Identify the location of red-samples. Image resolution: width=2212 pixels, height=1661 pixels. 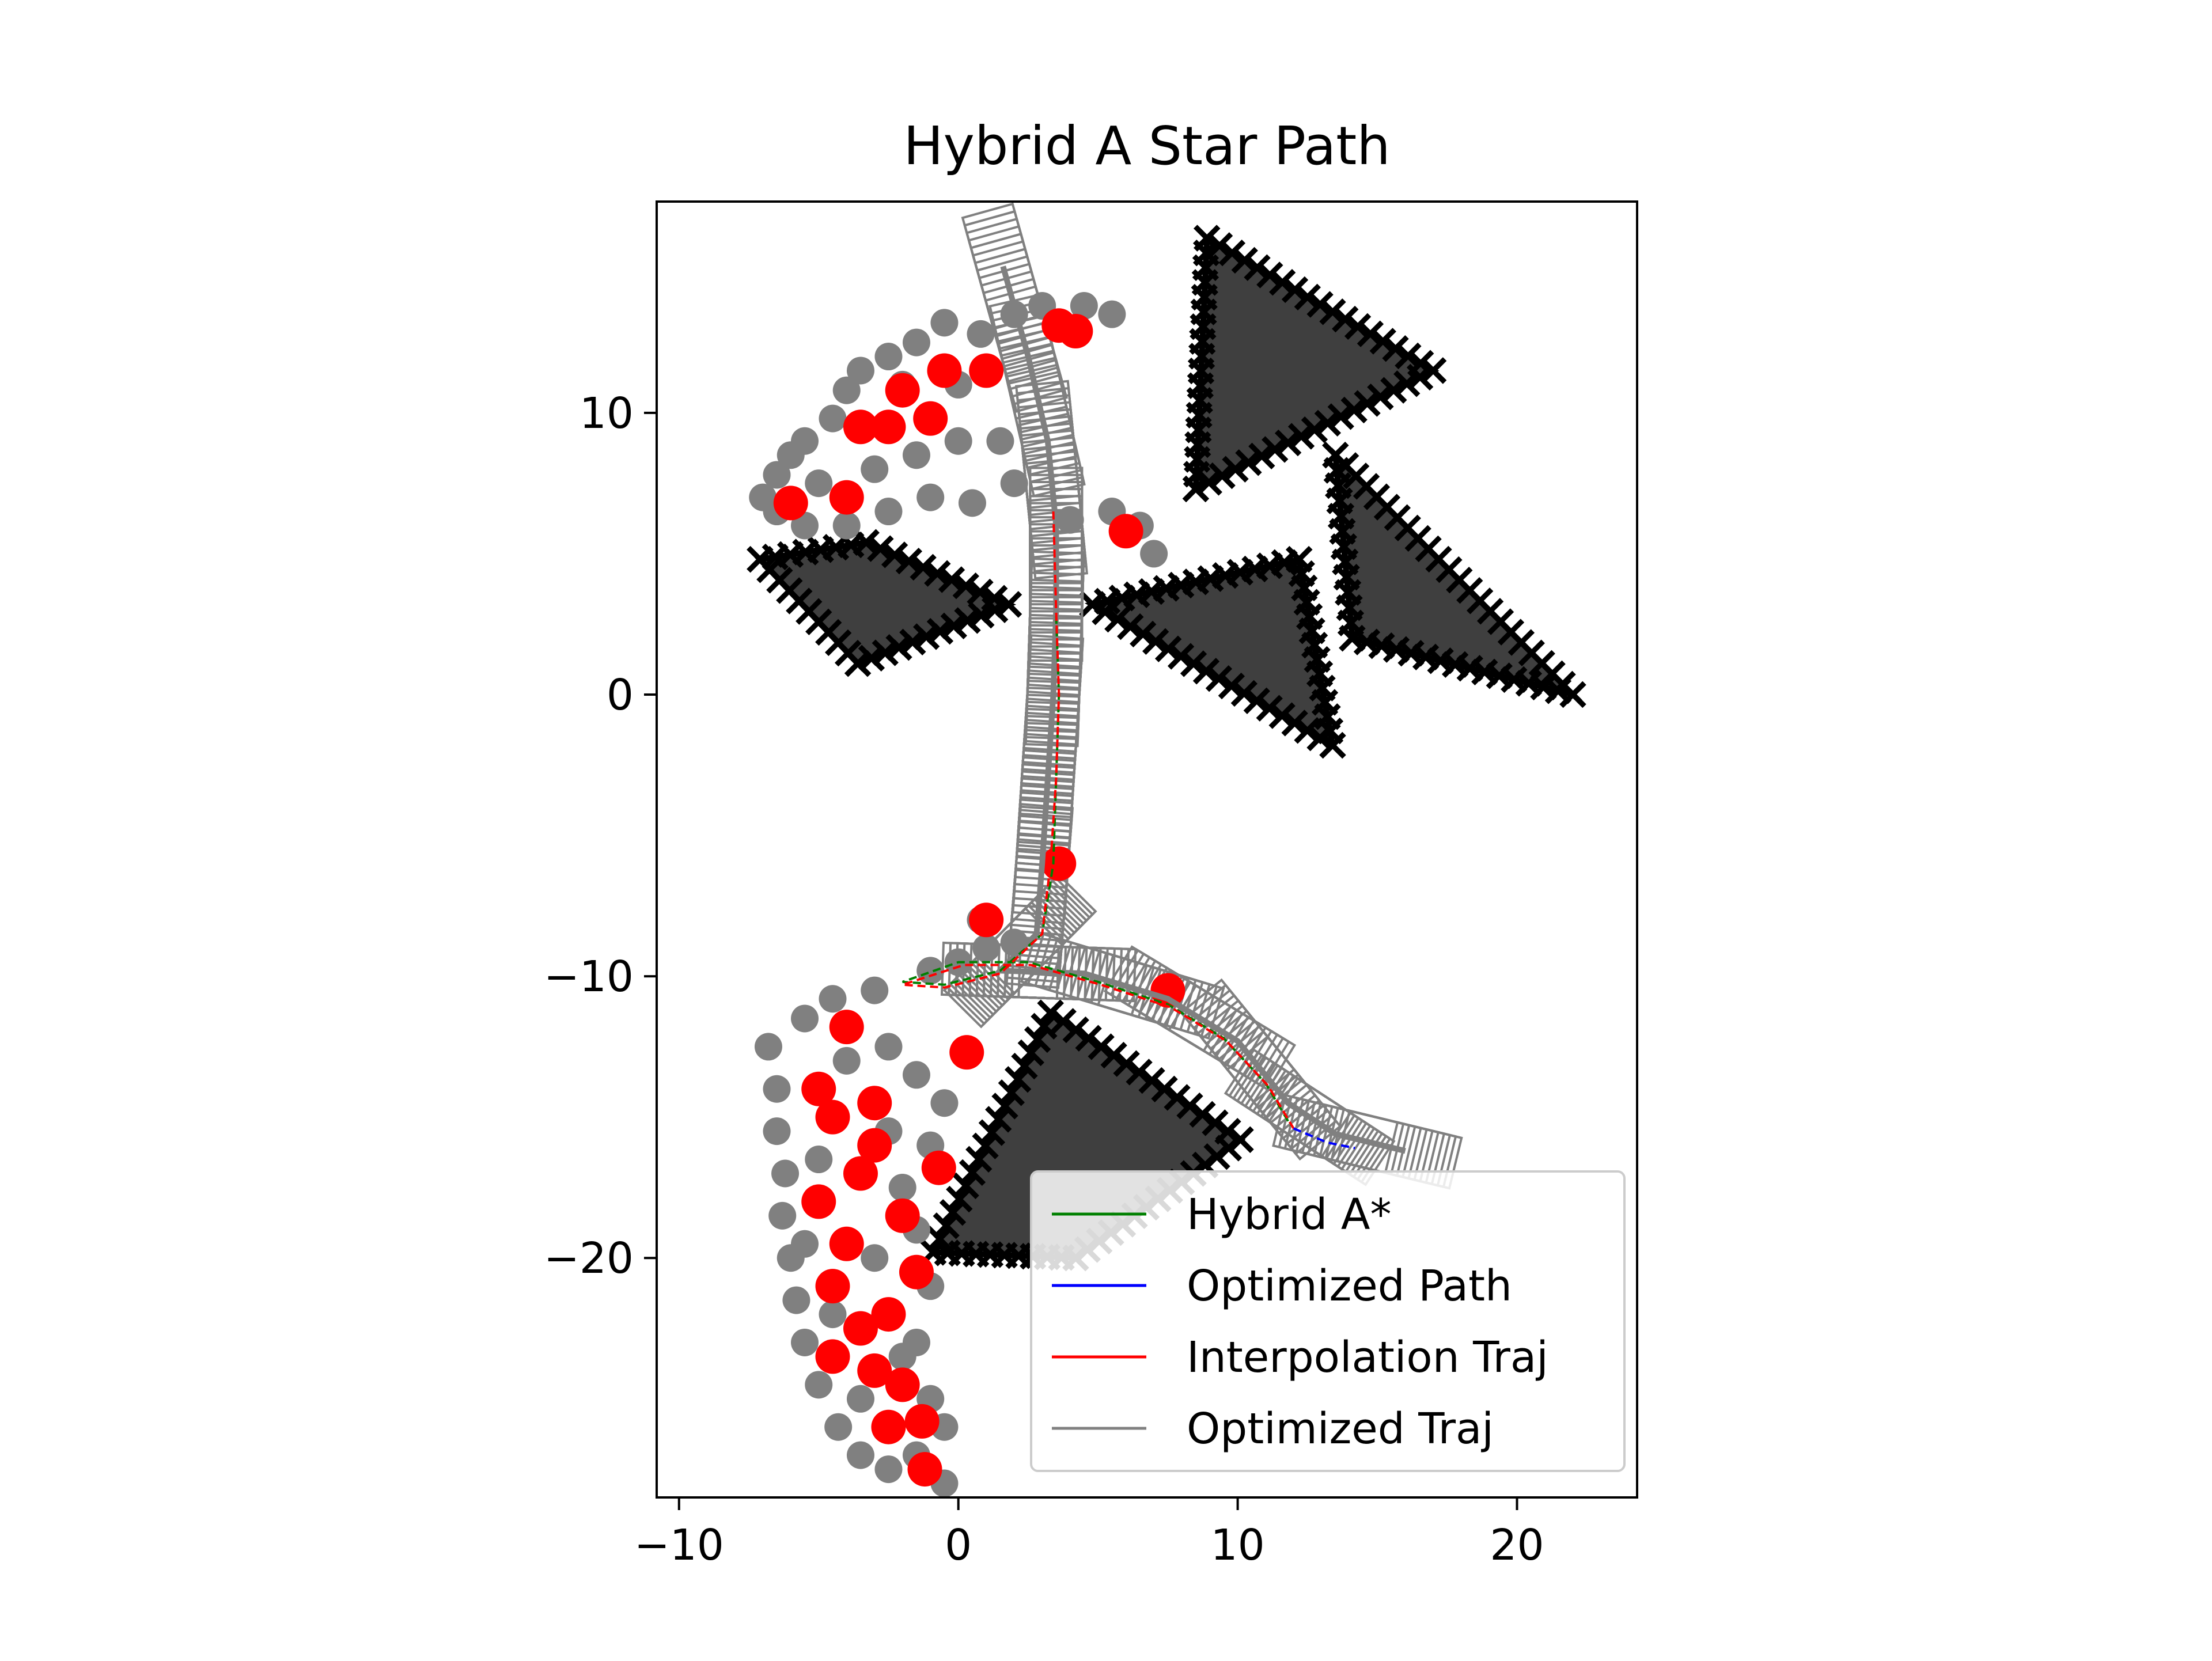
(979, 897).